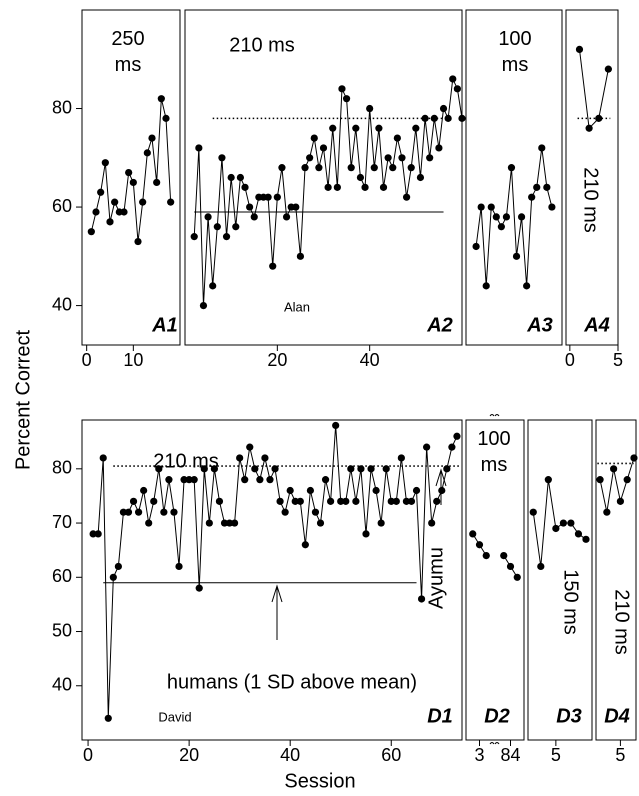 Image resolution: width=639 pixels, height=796 pixels. Describe the element at coordinates (277, 612) in the screenshot. I see `arrow` at that location.